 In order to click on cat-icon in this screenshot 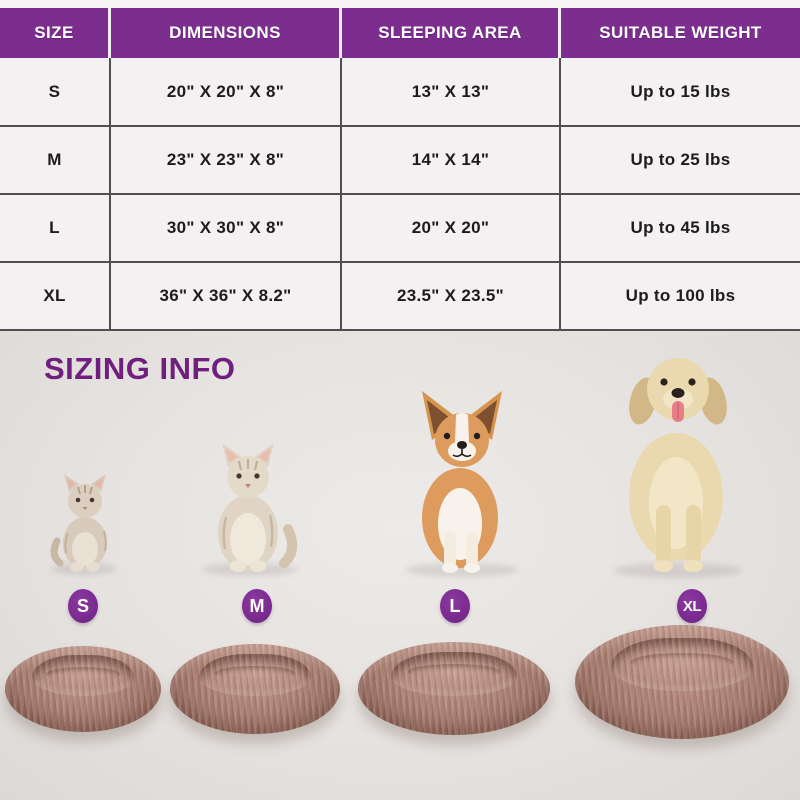, I will do `click(250, 507)`.